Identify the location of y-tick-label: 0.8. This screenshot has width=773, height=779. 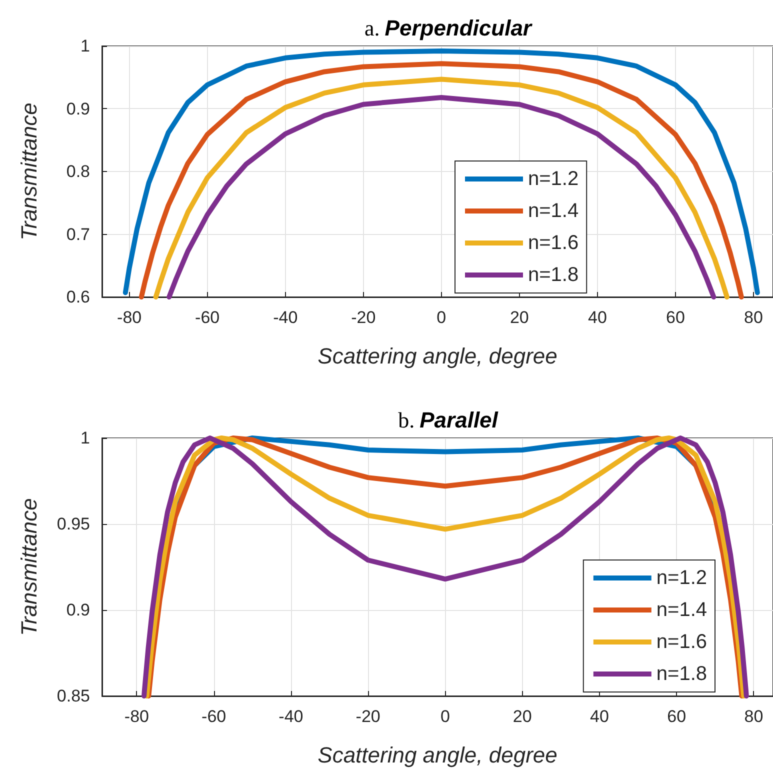
(78, 171).